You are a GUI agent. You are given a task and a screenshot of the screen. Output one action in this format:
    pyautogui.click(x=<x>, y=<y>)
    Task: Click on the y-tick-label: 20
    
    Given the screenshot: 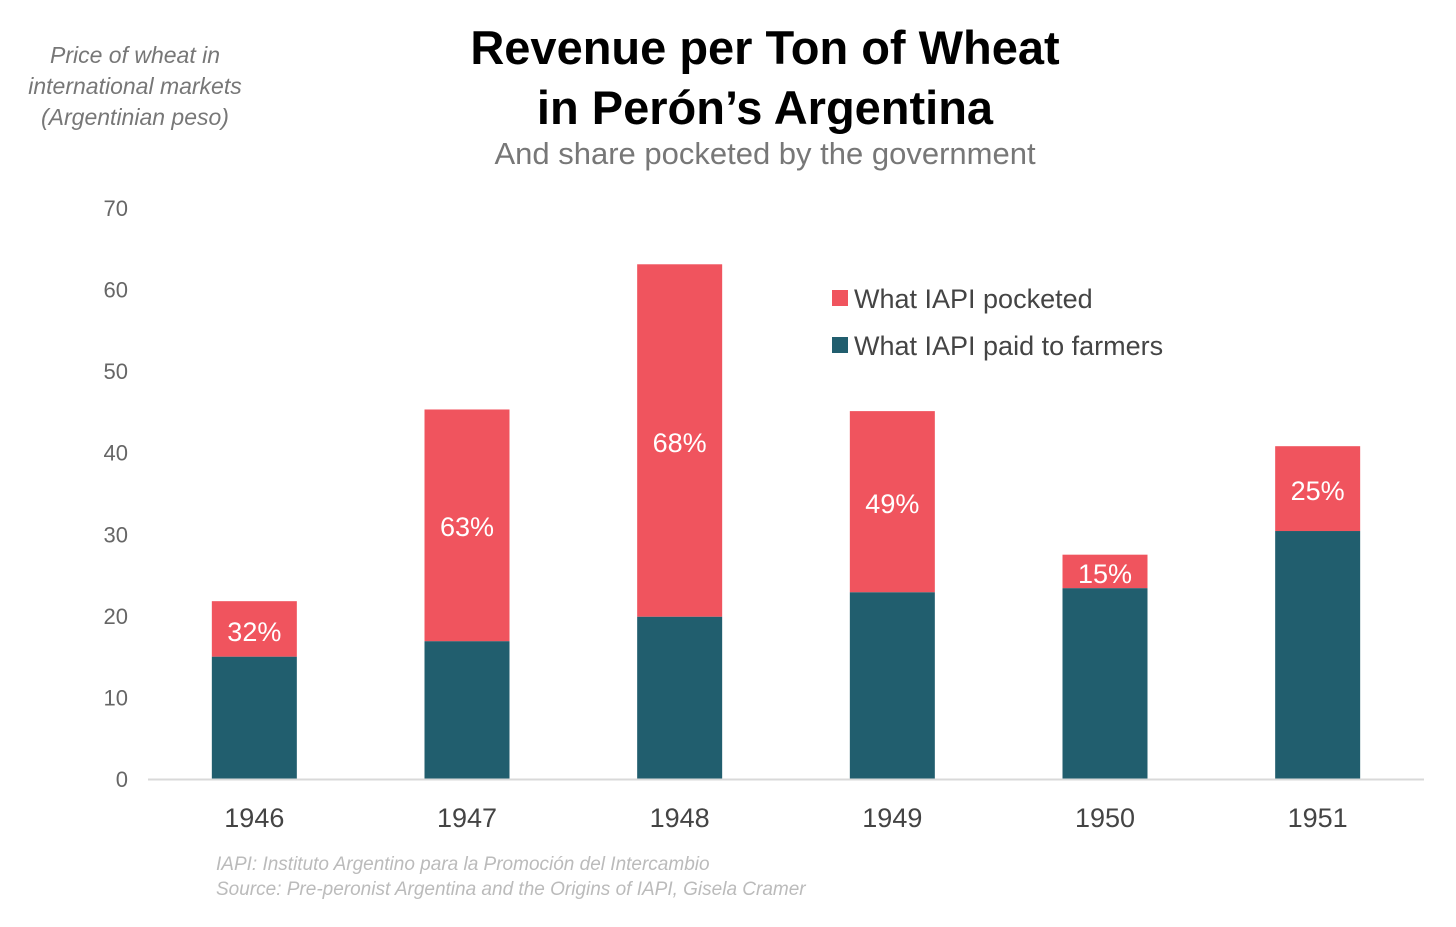 What is the action you would take?
    pyautogui.click(x=116, y=616)
    